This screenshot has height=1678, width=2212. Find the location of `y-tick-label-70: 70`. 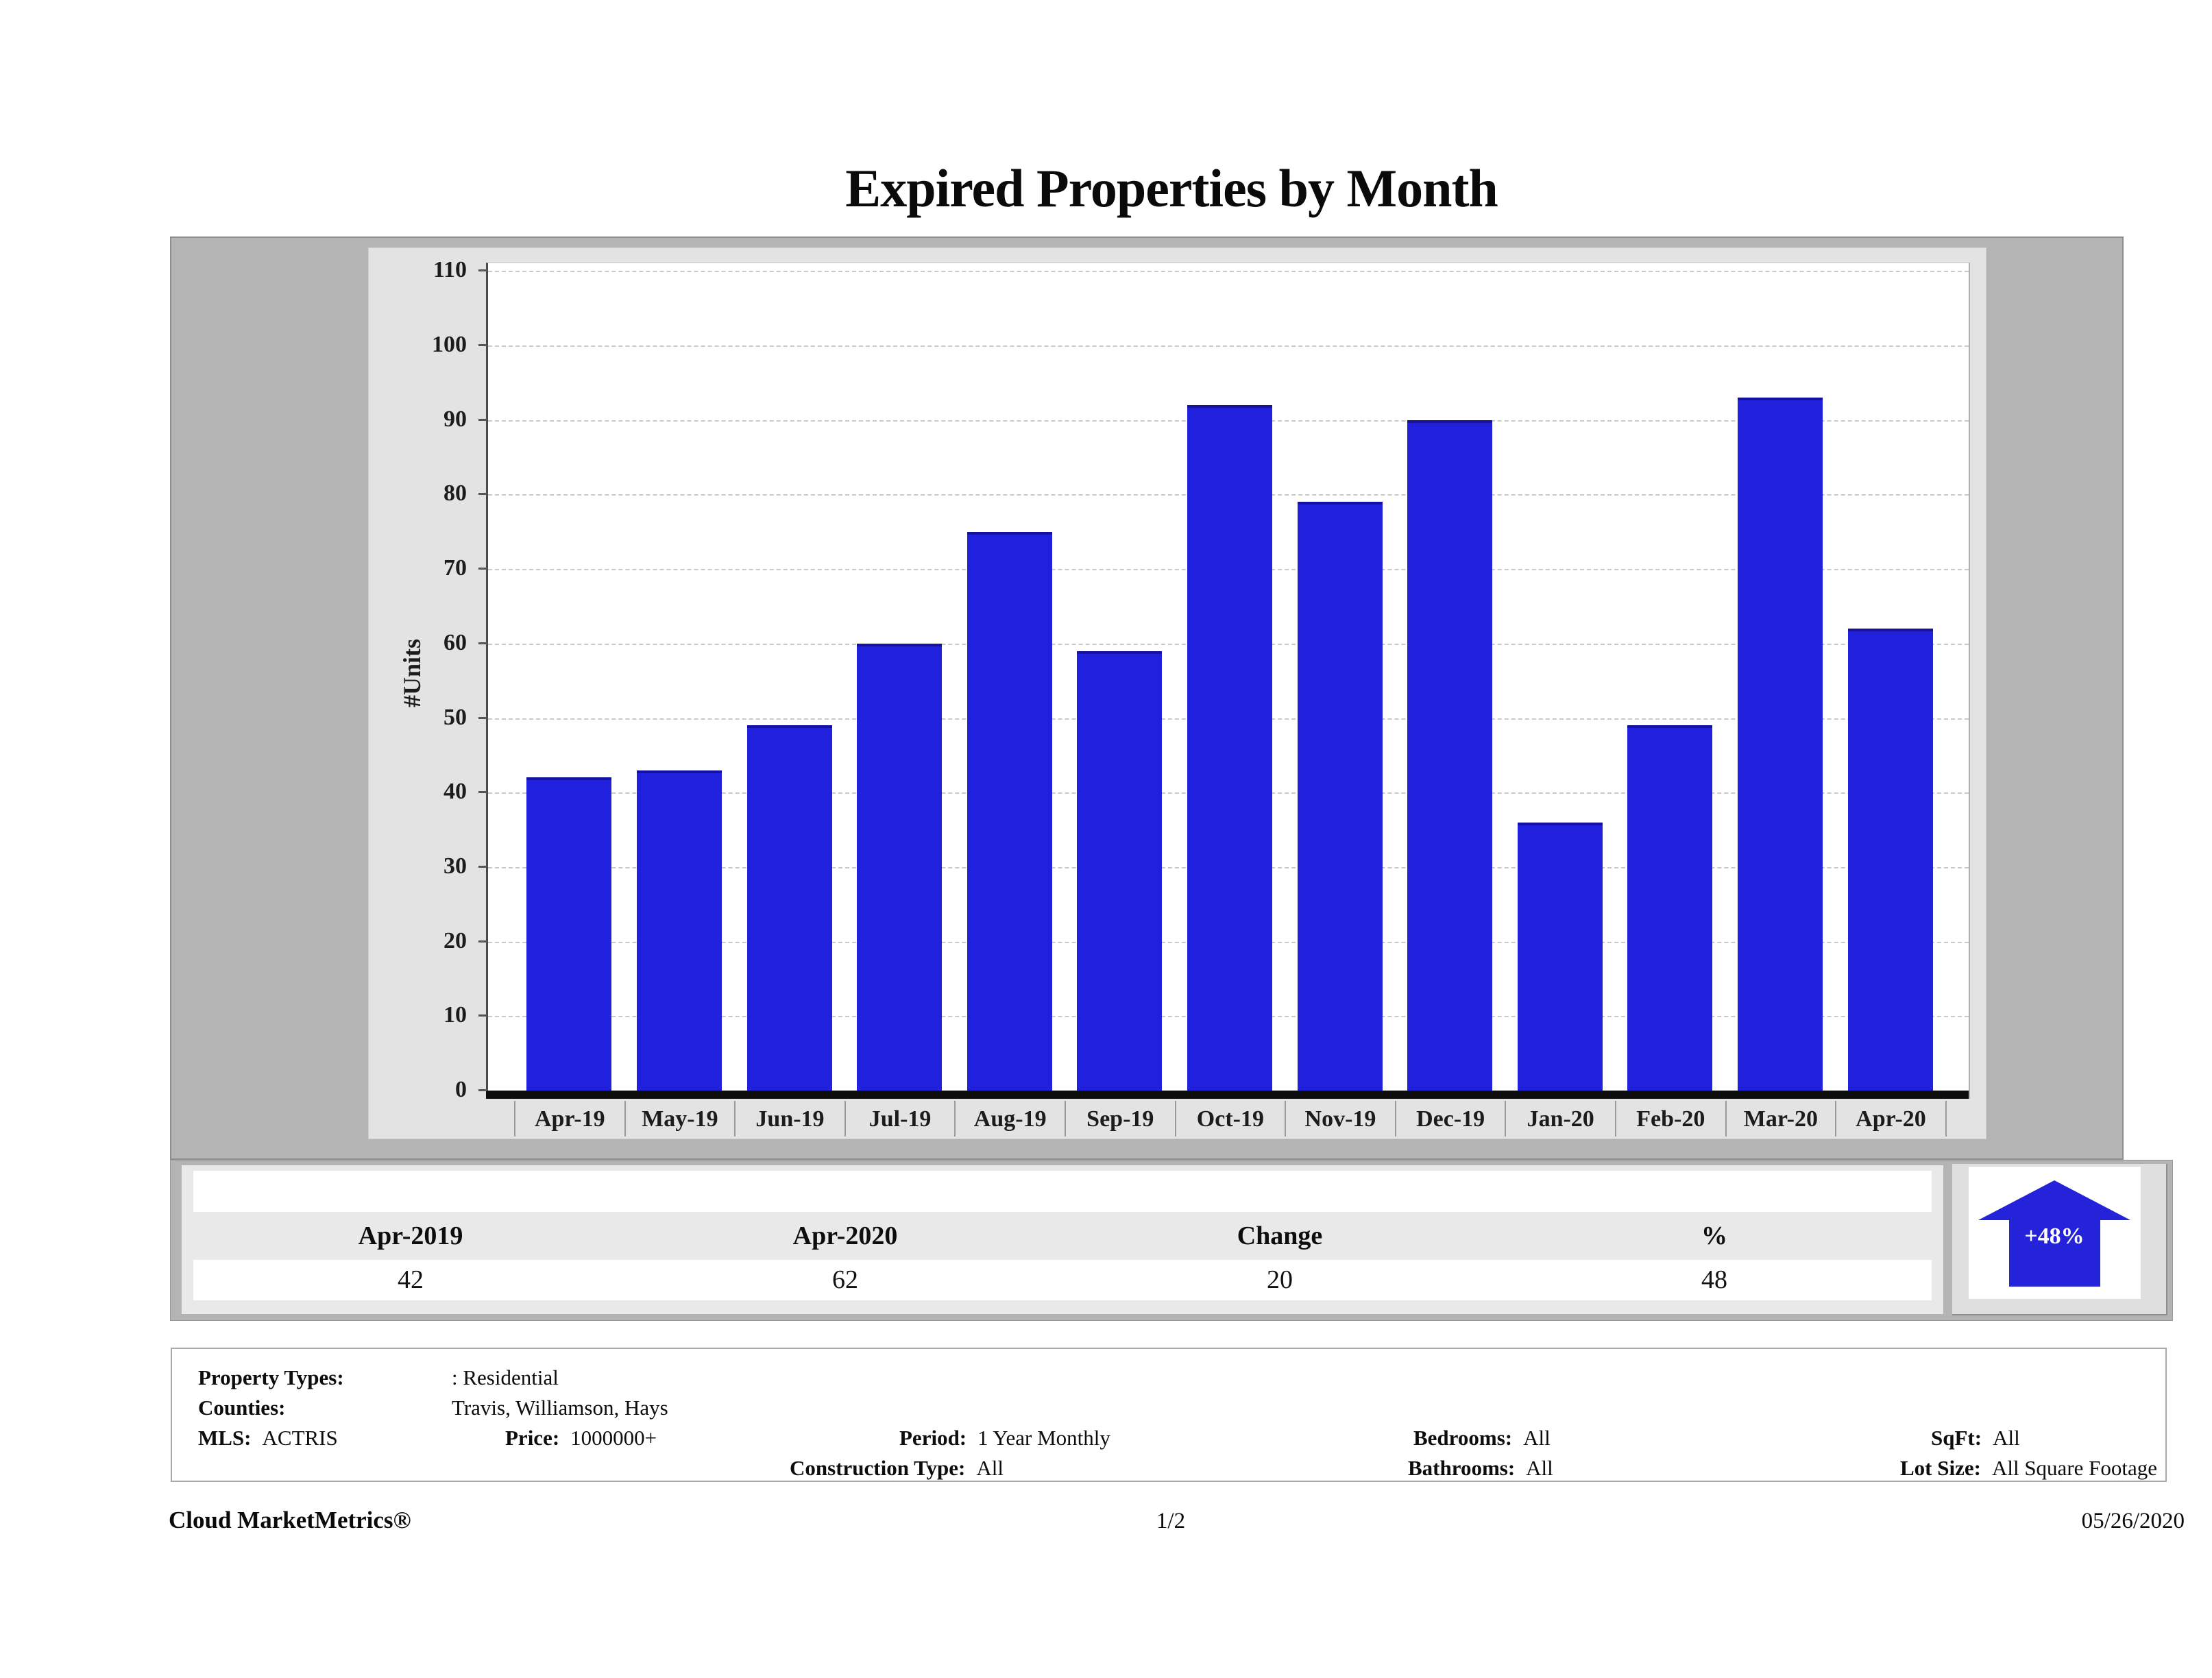

y-tick-label-70: 70 is located at coordinates (455, 568).